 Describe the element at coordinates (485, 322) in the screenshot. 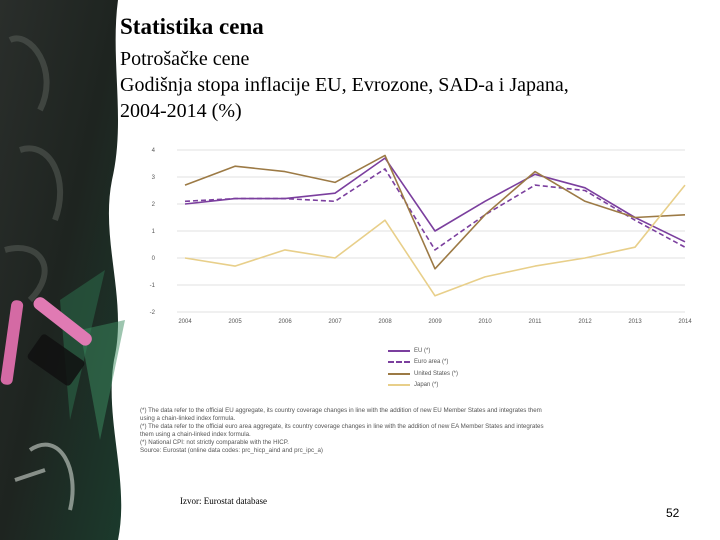

I see `x-tick-label: 2010` at that location.